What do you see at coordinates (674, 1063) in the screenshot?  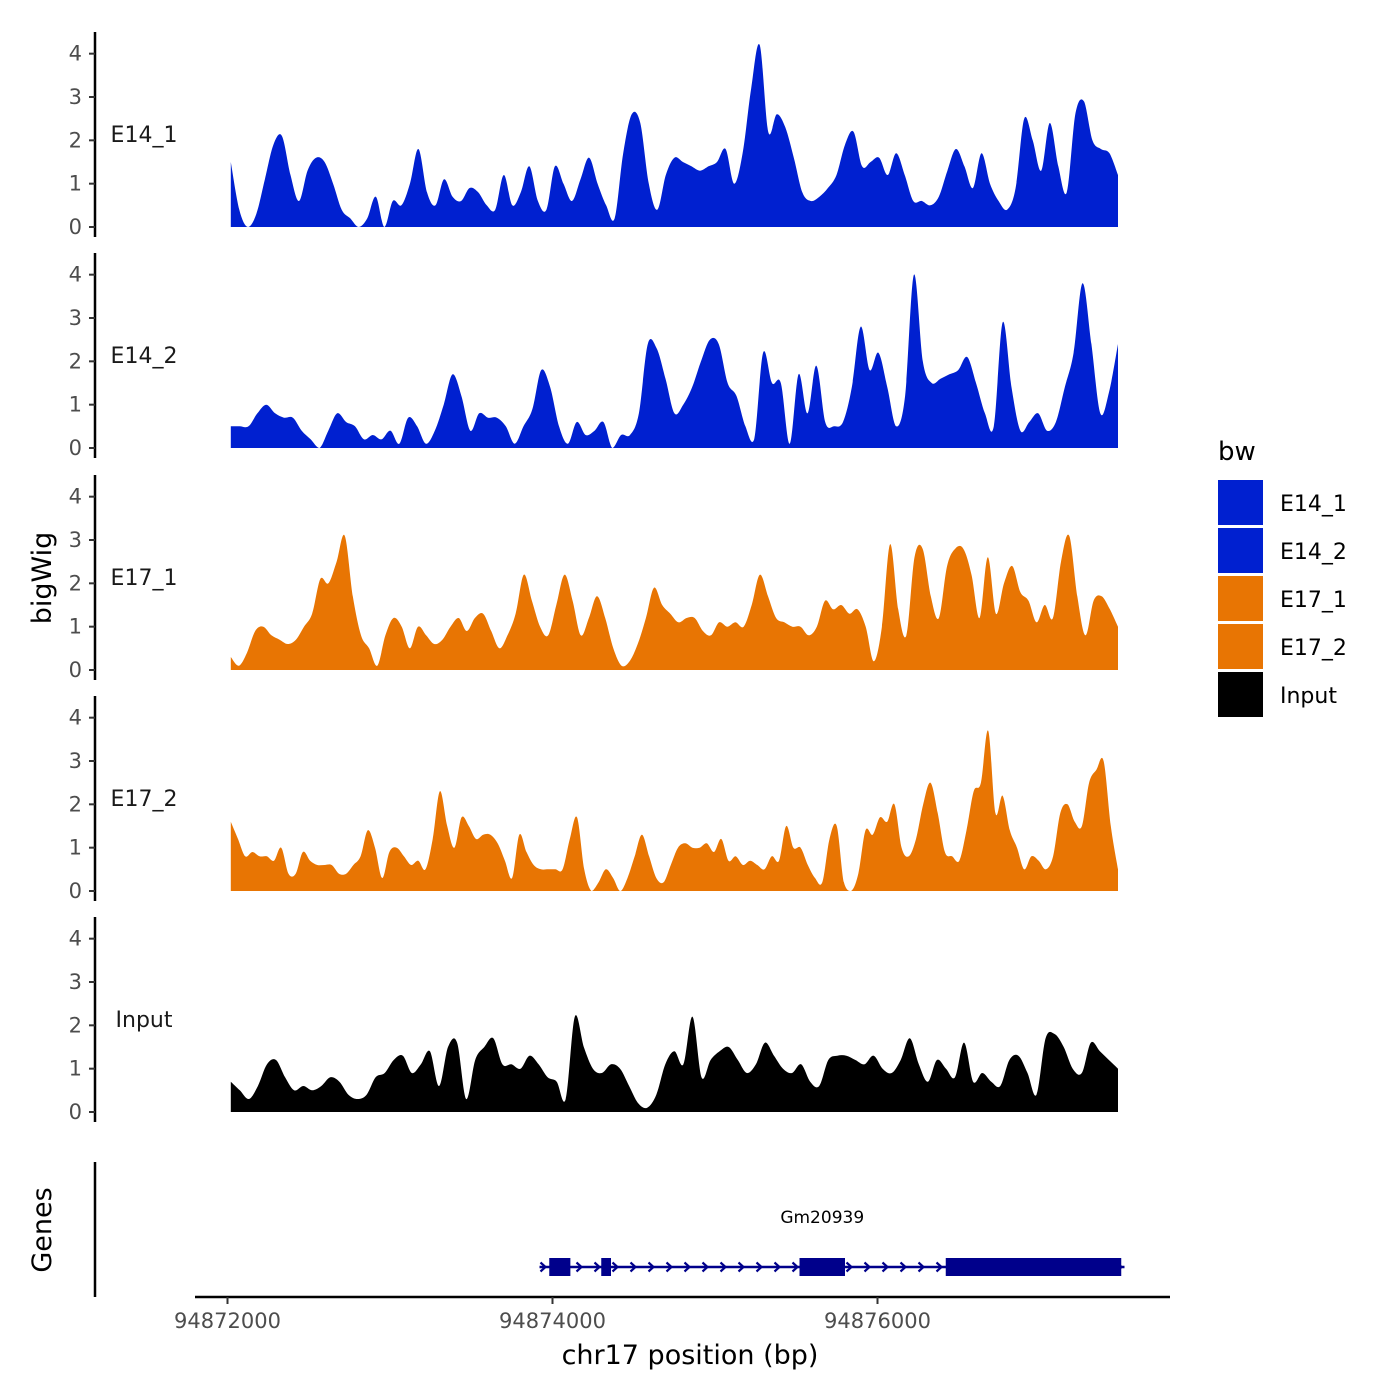 I see `area-input` at bounding box center [674, 1063].